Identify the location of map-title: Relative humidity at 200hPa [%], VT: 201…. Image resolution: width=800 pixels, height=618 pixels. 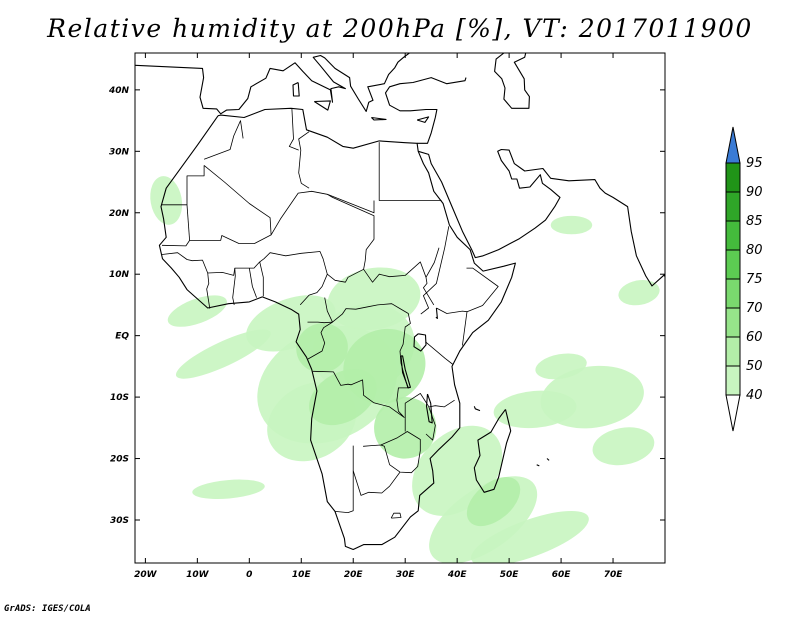
(400, 28).